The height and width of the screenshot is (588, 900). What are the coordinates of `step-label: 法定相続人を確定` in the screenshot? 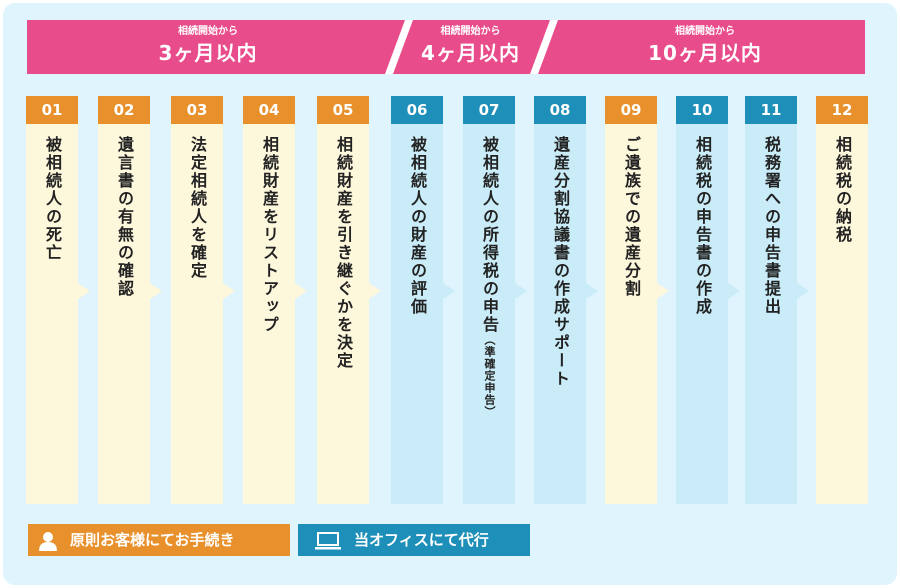 It's located at (197, 208).